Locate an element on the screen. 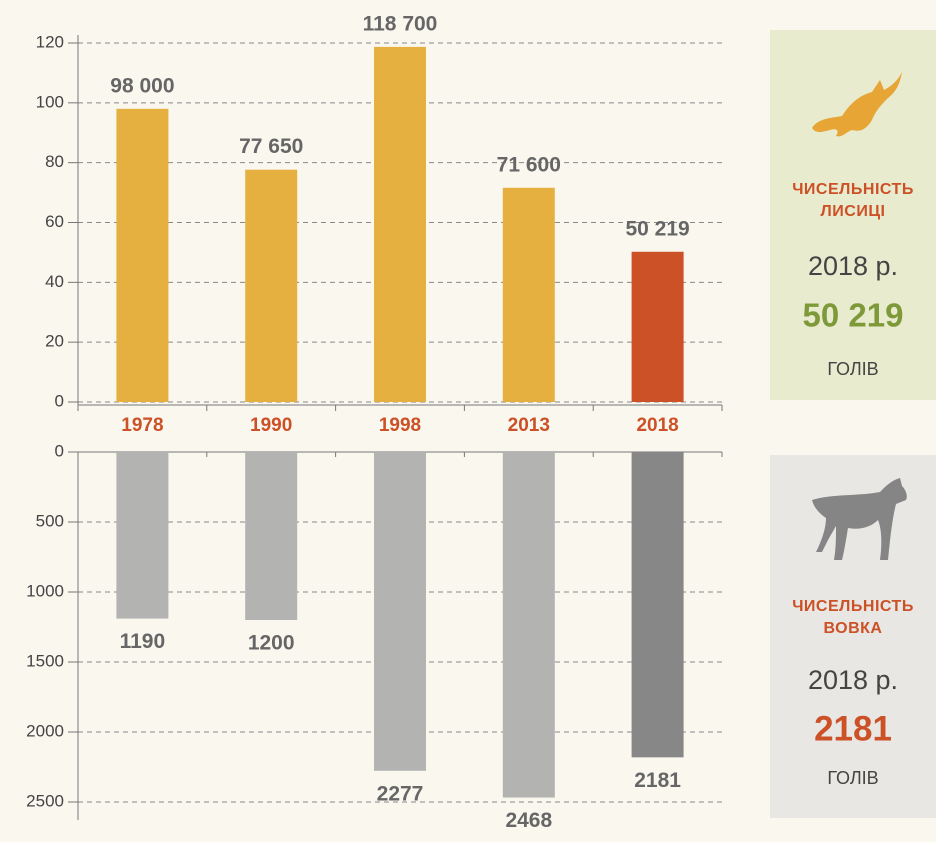  y-tick-label: 1500 is located at coordinates (45, 660).